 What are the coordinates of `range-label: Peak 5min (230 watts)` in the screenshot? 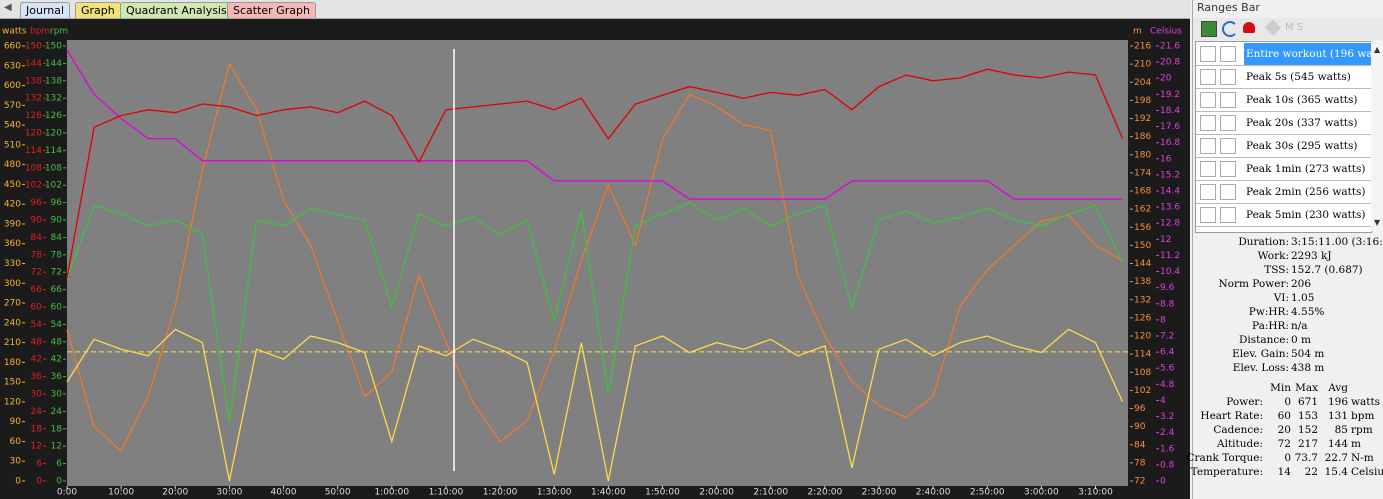 It's located at (1306, 215).